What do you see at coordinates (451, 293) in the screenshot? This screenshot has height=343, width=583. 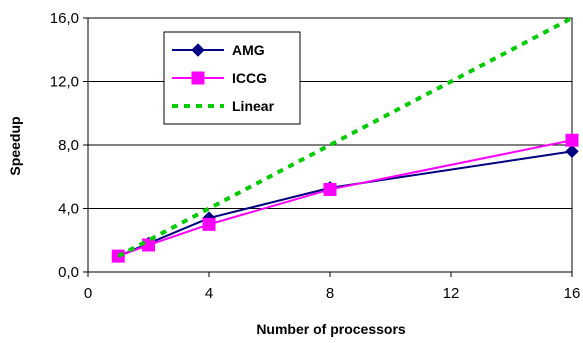 I see `x-tick-label: 12` at bounding box center [451, 293].